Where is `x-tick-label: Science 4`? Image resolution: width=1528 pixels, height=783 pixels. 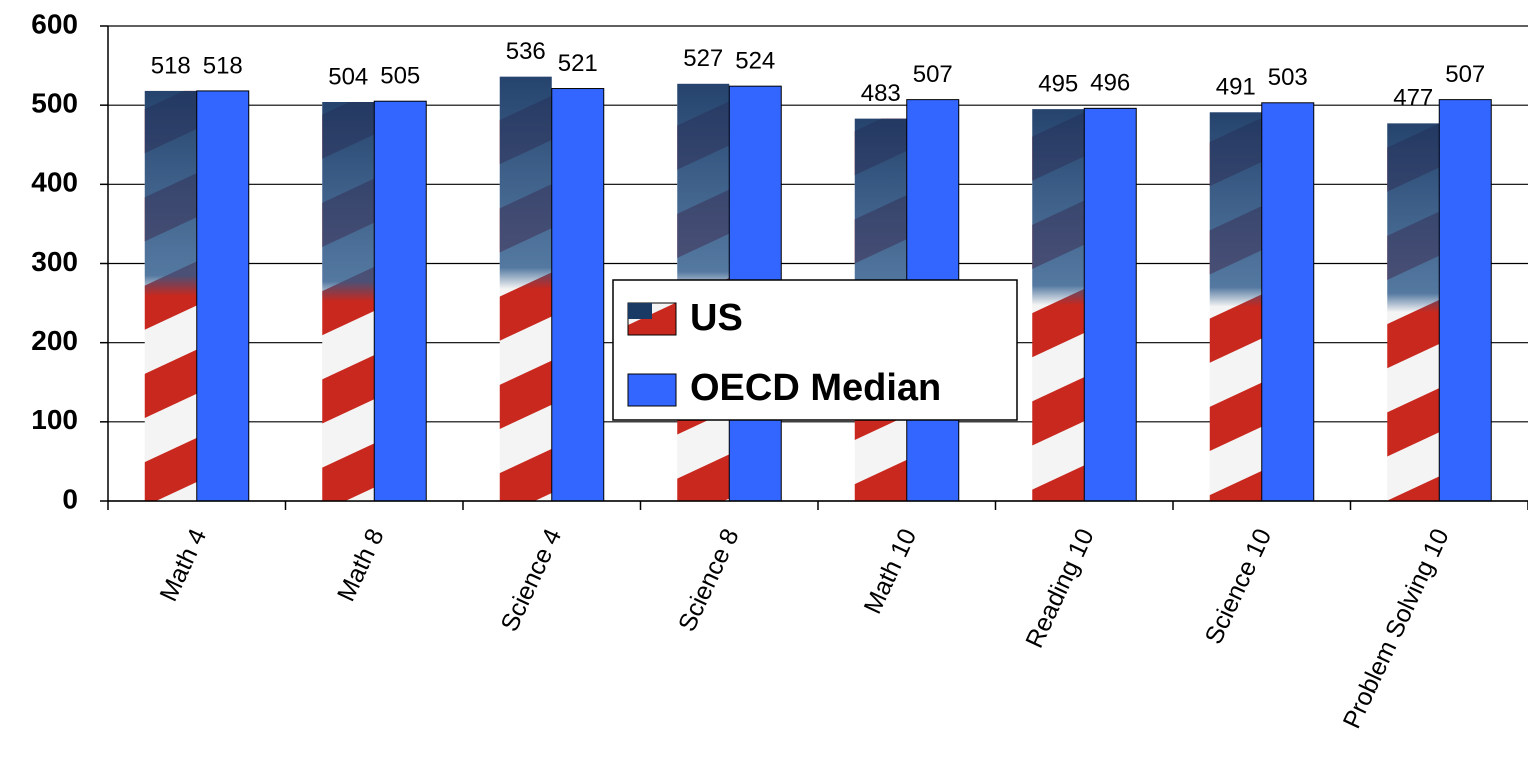
x-tick-label: Science 4 is located at coordinates (531, 579).